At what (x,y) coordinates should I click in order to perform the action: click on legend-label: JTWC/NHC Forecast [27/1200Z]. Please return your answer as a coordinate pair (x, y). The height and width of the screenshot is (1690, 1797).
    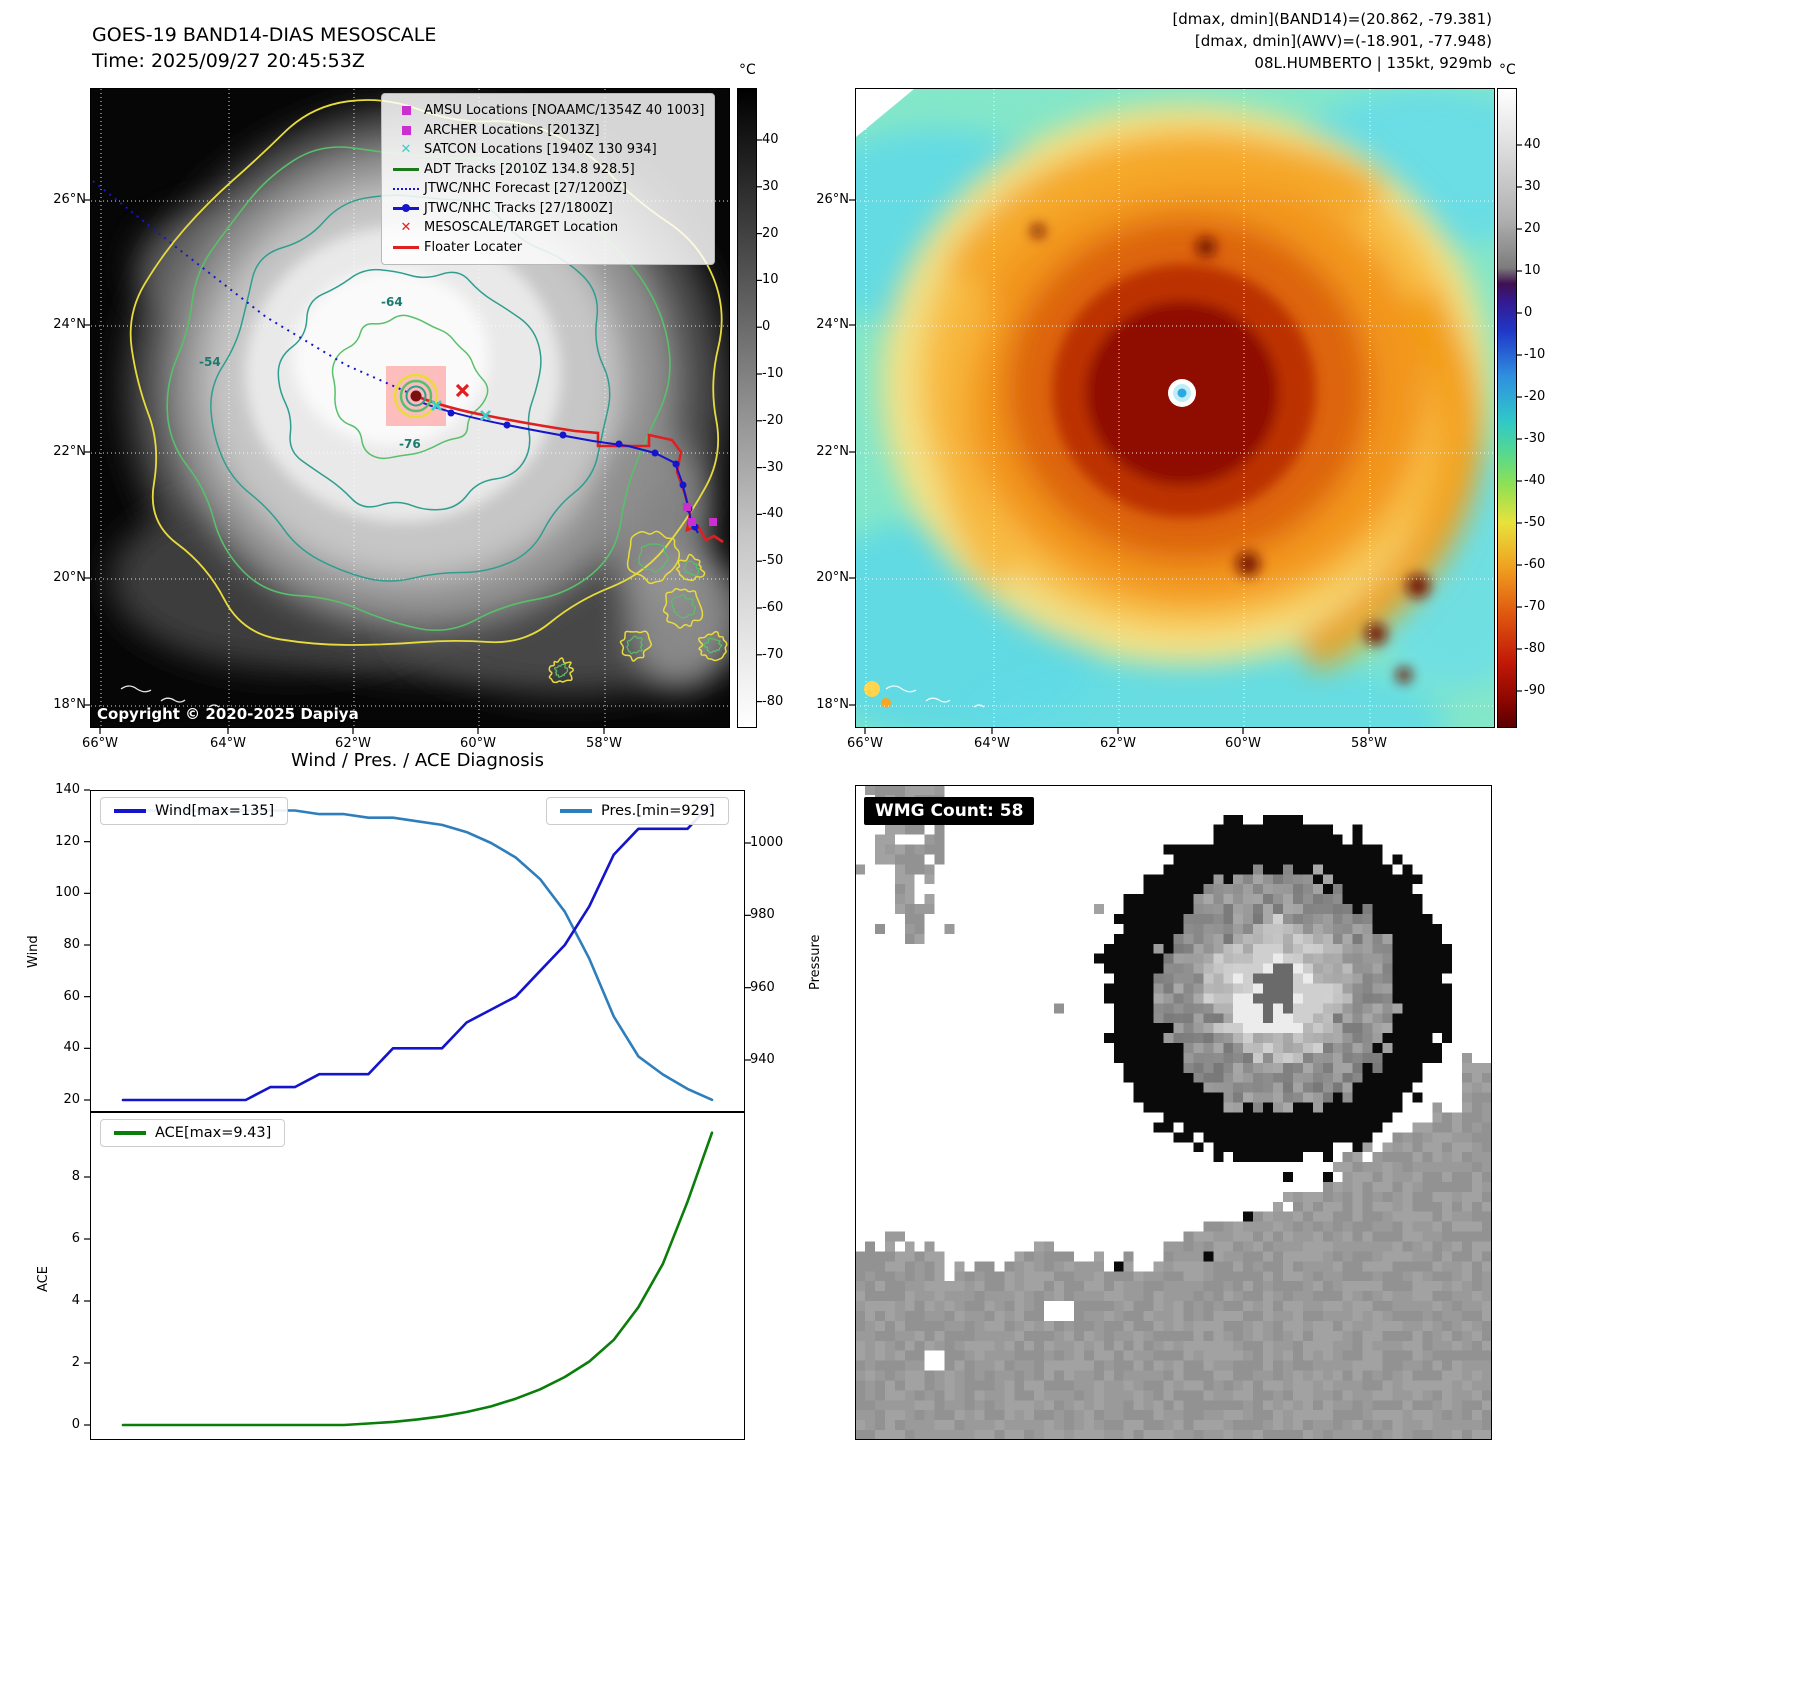
    Looking at the image, I should click on (525, 188).